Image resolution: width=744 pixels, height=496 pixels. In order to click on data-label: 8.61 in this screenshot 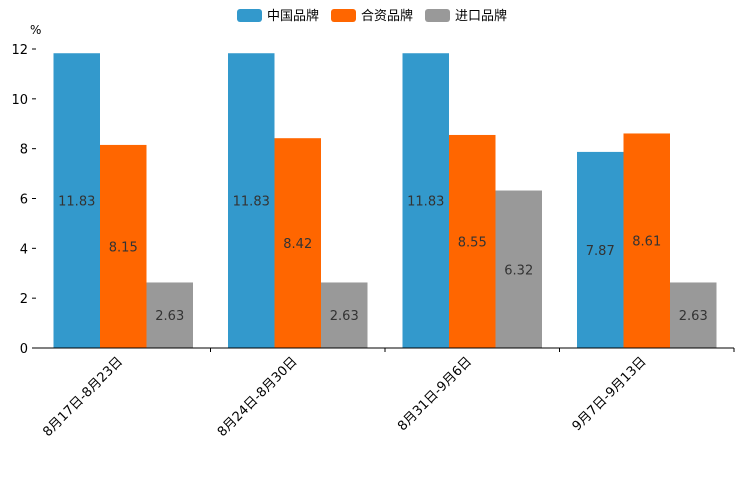, I will do `click(646, 242)`.